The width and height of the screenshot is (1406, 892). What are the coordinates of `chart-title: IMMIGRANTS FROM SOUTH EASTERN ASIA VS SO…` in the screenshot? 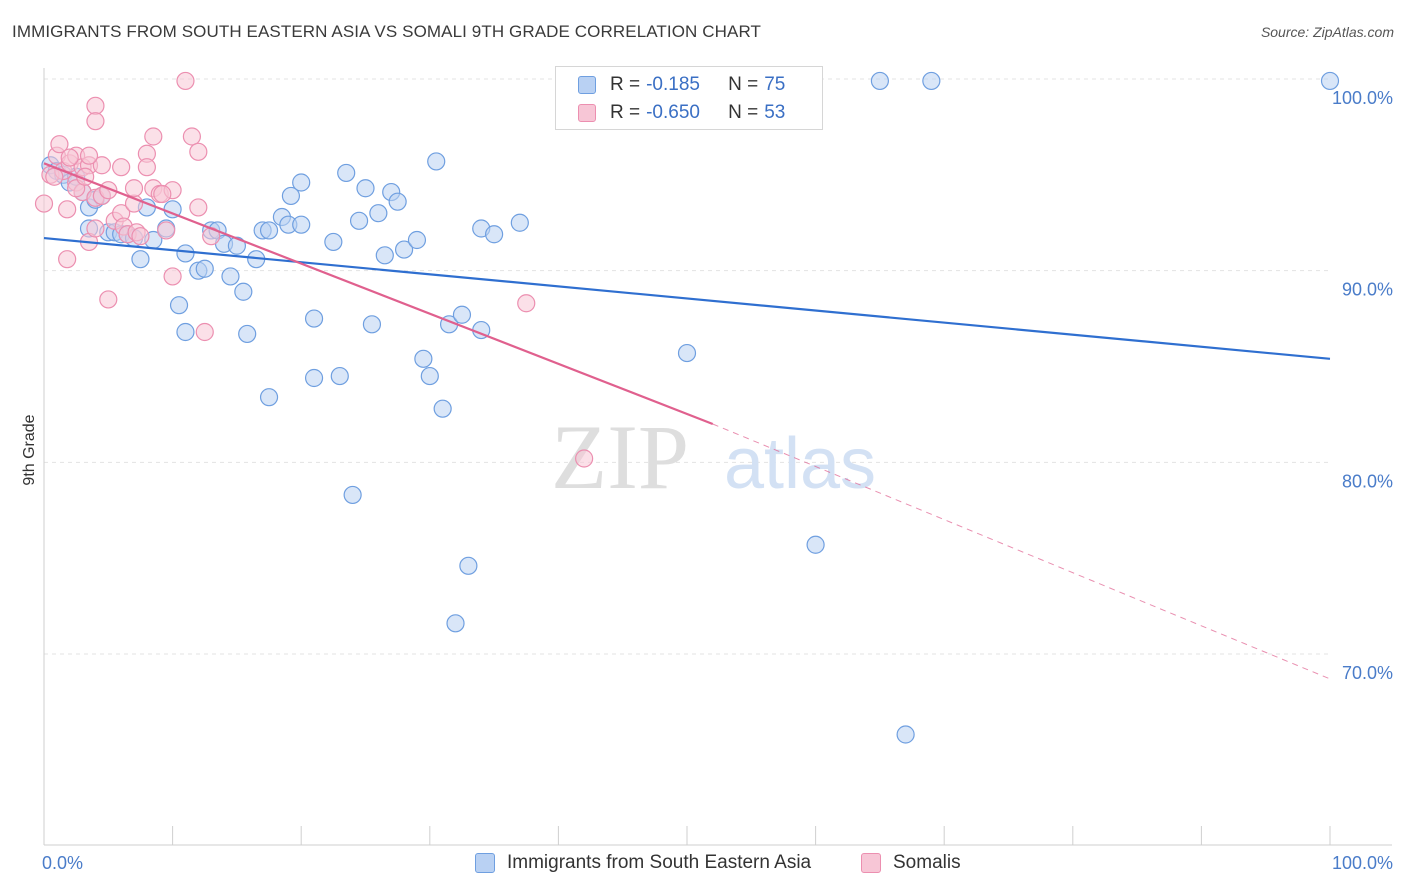 It's located at (387, 31).